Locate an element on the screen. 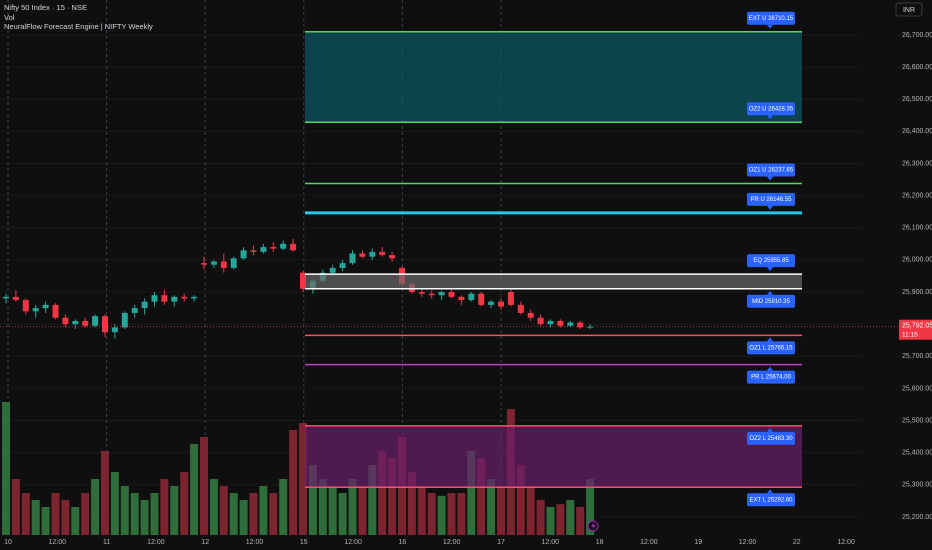 Image resolution: width=932 pixels, height=550 pixels. level-label: OZ2 U 26428.35 is located at coordinates (771, 109).